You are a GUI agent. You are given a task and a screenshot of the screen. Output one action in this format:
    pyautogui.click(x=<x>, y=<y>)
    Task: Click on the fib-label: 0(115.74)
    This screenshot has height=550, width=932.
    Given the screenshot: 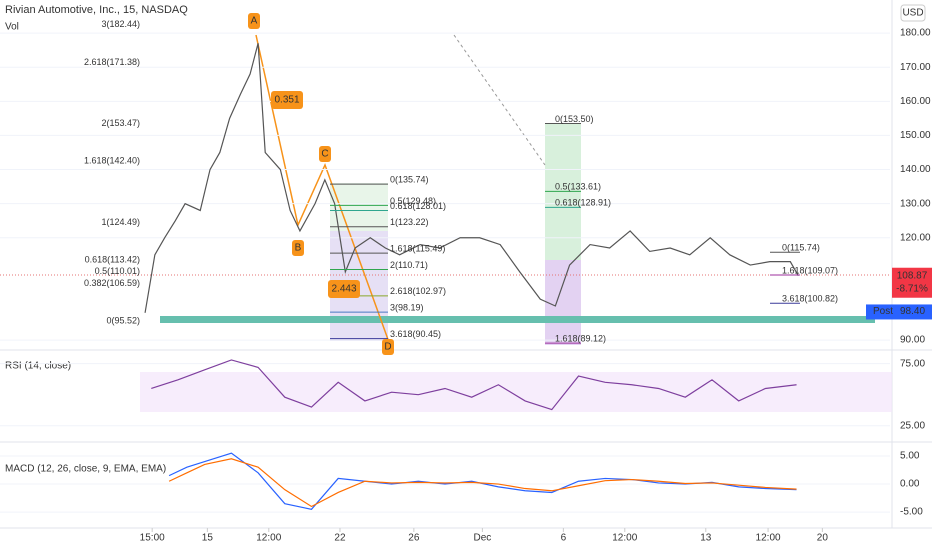 What is the action you would take?
    pyautogui.click(x=801, y=248)
    